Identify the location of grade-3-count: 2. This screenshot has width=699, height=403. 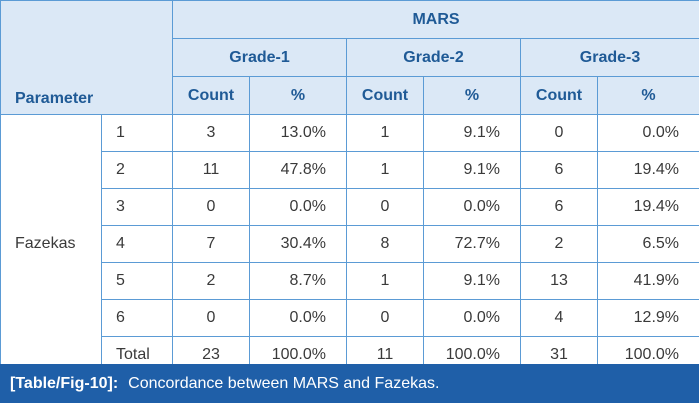
(559, 244).